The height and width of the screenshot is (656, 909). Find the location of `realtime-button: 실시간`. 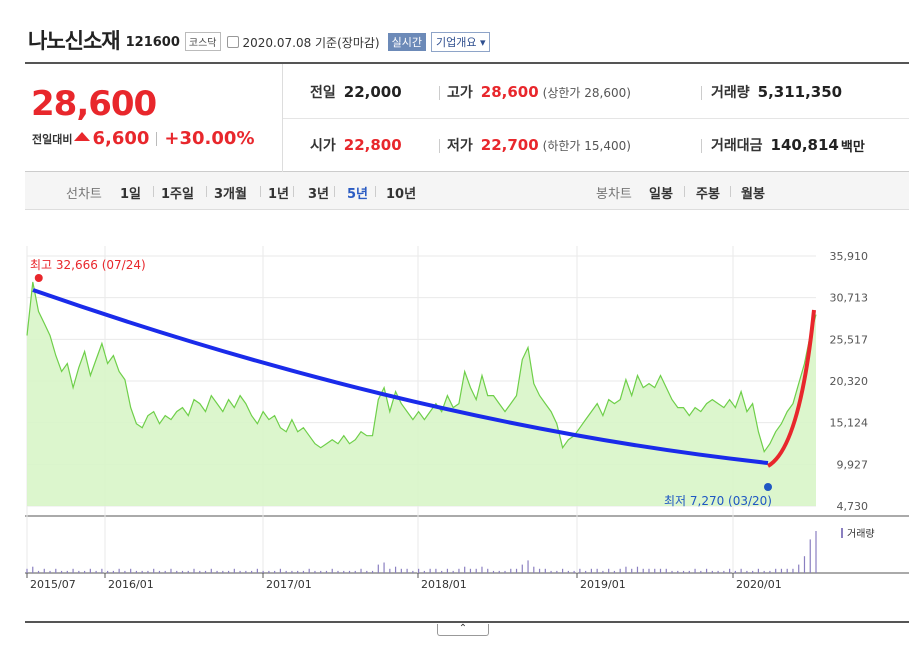

realtime-button: 실시간 is located at coordinates (406, 41).